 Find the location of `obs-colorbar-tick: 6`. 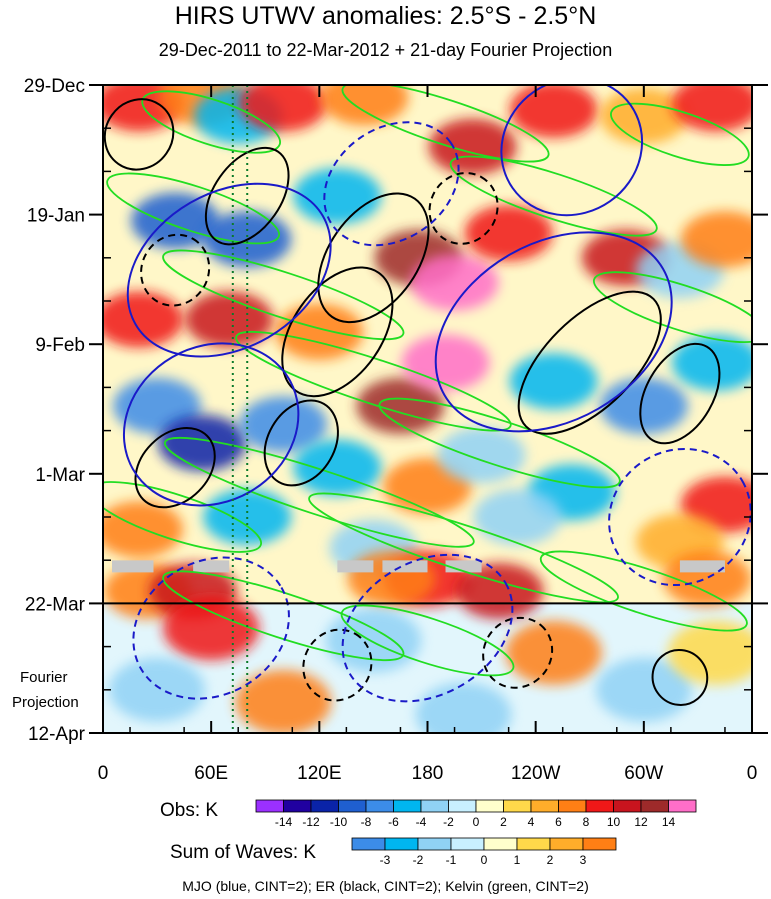

obs-colorbar-tick: 6 is located at coordinates (558, 822).